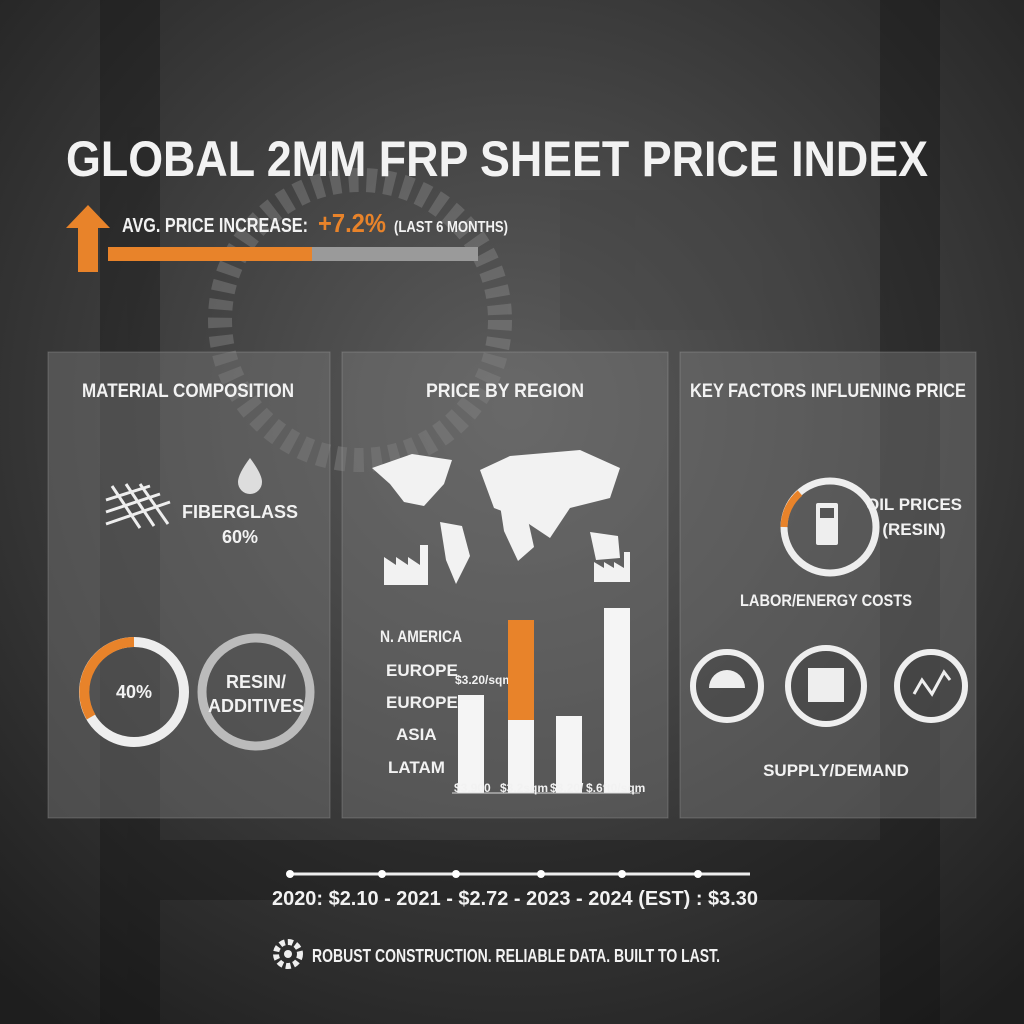 The image size is (1024, 1024). Describe the element at coordinates (826, 600) in the screenshot. I see `labor-label: LABOR/ENERGY COSTS` at that location.